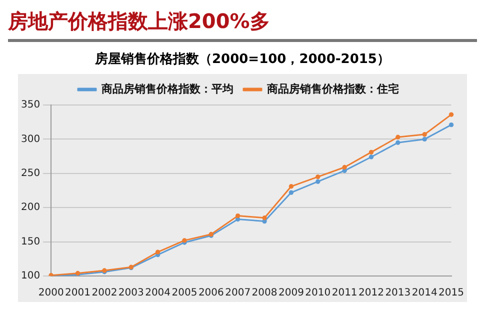  Describe the element at coordinates (265, 293) in the screenshot. I see `x-tick-label: 2008` at that location.